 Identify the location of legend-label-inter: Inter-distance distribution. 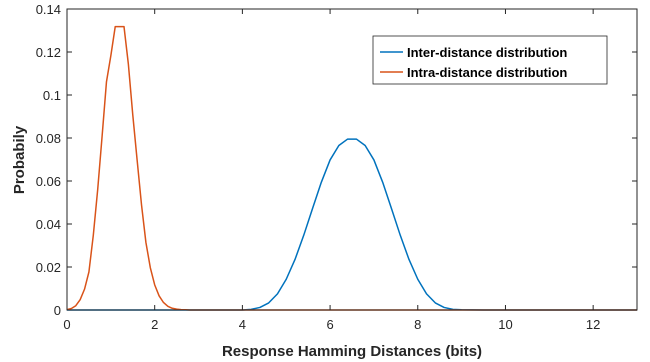
(487, 52).